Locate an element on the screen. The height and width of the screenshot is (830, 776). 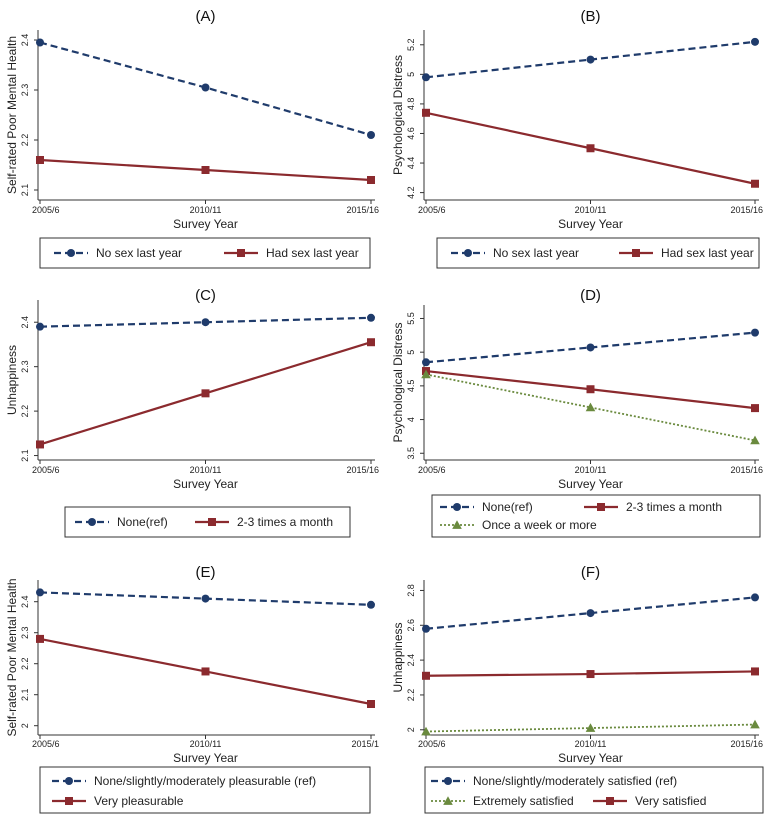
y-tick-label: 2.8 is located at coordinates (411, 590).